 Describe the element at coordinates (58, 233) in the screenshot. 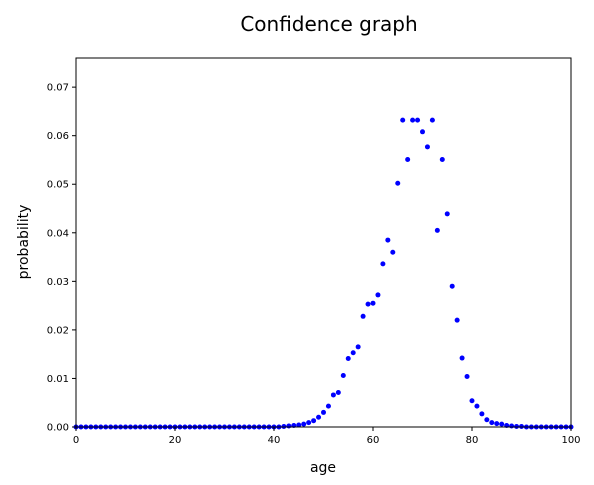

I see `y-tick-label: 0.04` at that location.